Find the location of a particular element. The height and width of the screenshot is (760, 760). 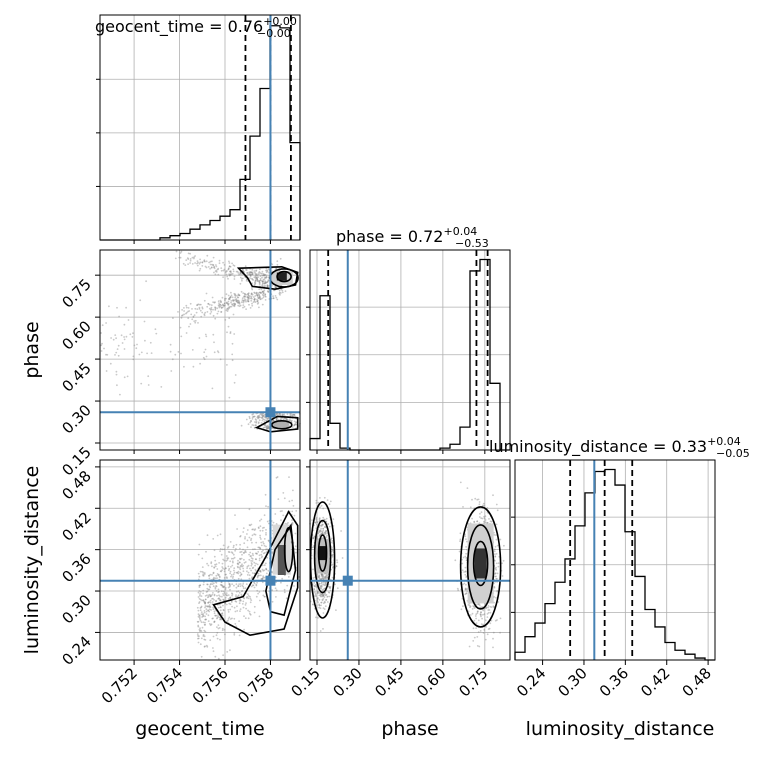

x-tick-label: 0.30 is located at coordinates (572, 682).